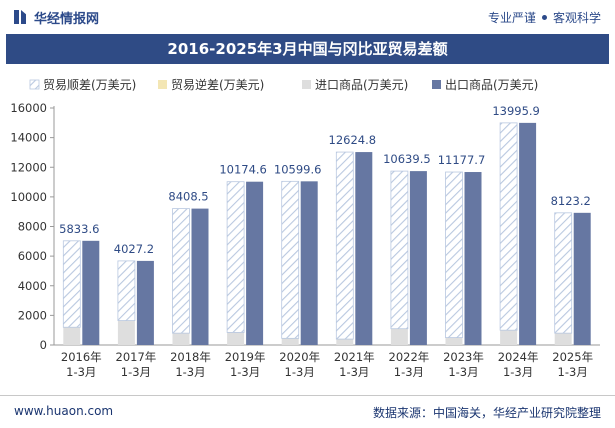 Image resolution: width=615 pixels, height=428 pixels. Describe the element at coordinates (32, 286) in the screenshot. I see `y-tick-label-2: 4000` at that location.